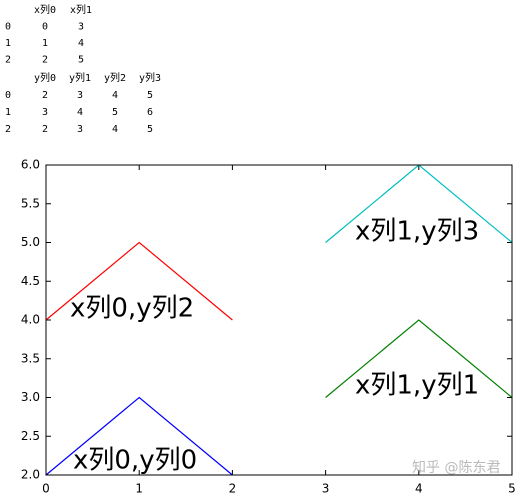 The width and height of the screenshot is (522, 501). I want to click on column-header: x列0, so click(45, 9).